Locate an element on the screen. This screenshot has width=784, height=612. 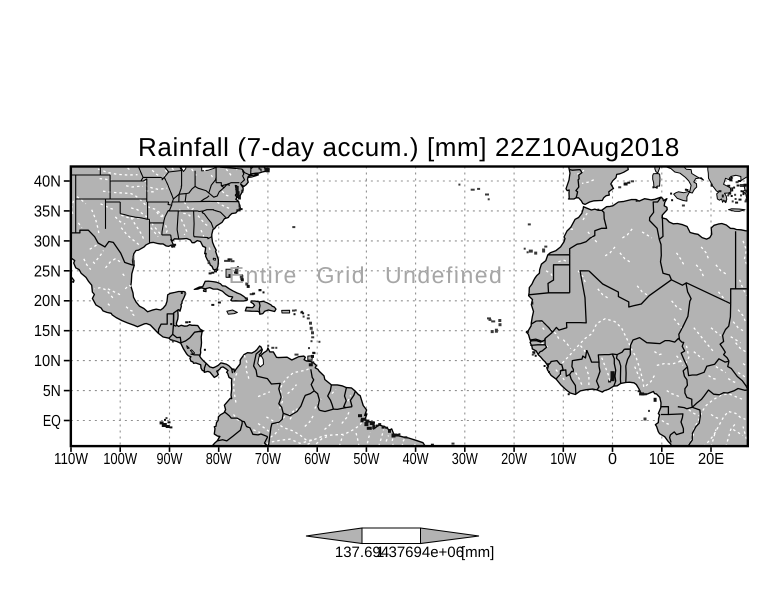
svg-text: 110W is located at coordinates (71, 459).